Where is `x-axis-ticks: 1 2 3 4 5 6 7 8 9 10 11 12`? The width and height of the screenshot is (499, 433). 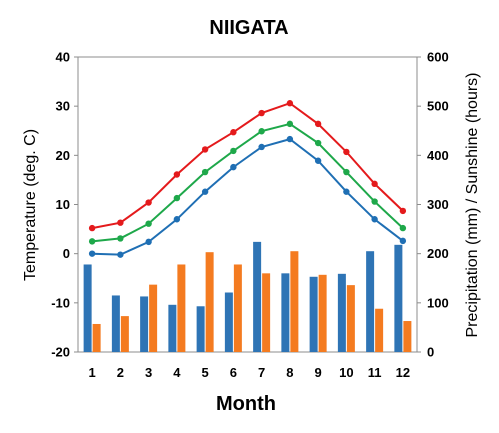 x-axis-ticks: 1 2 3 4 5 6 7 8 9 10 11 12 is located at coordinates (250, 372).